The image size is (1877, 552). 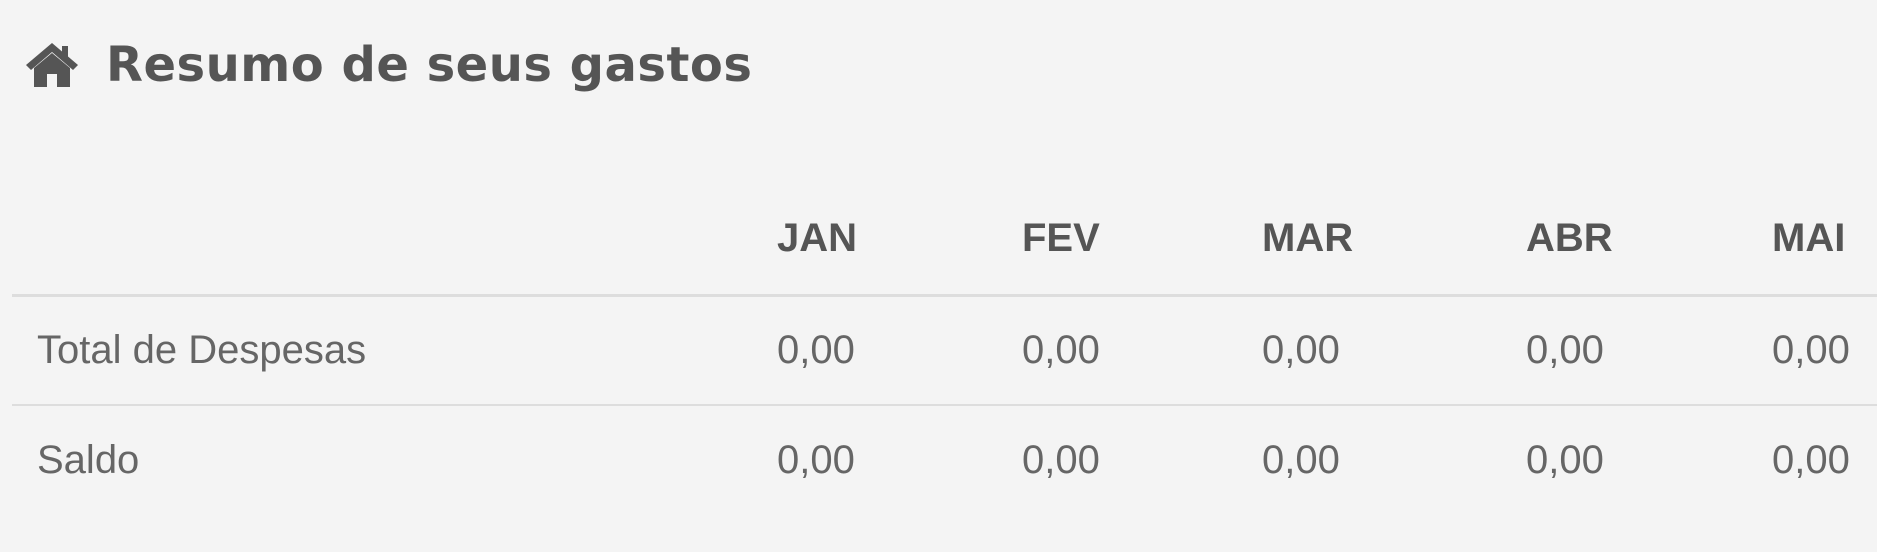 What do you see at coordinates (1061, 238) in the screenshot?
I see `column-header-fev: FEV` at bounding box center [1061, 238].